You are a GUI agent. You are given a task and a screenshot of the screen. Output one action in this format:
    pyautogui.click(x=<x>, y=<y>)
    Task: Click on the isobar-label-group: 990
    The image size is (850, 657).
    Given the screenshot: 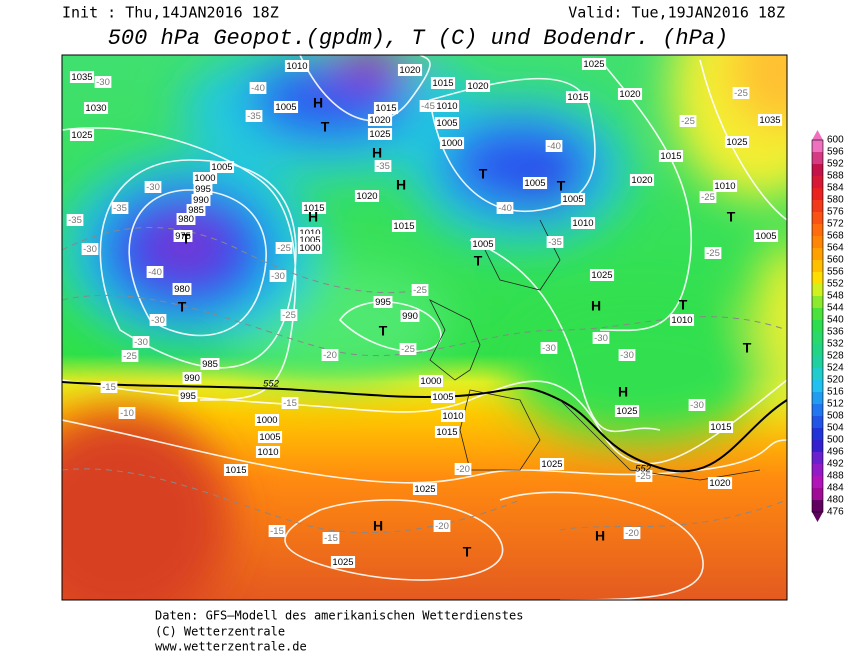 What is the action you would take?
    pyautogui.click(x=201, y=200)
    